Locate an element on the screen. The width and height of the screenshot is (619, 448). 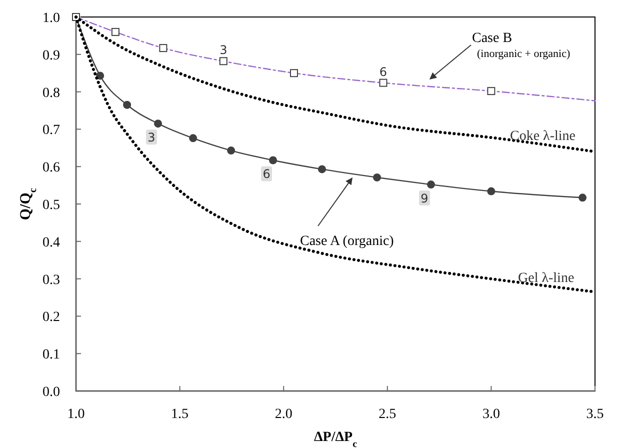
y-tick-label: 0.7 is located at coordinates (51, 130).